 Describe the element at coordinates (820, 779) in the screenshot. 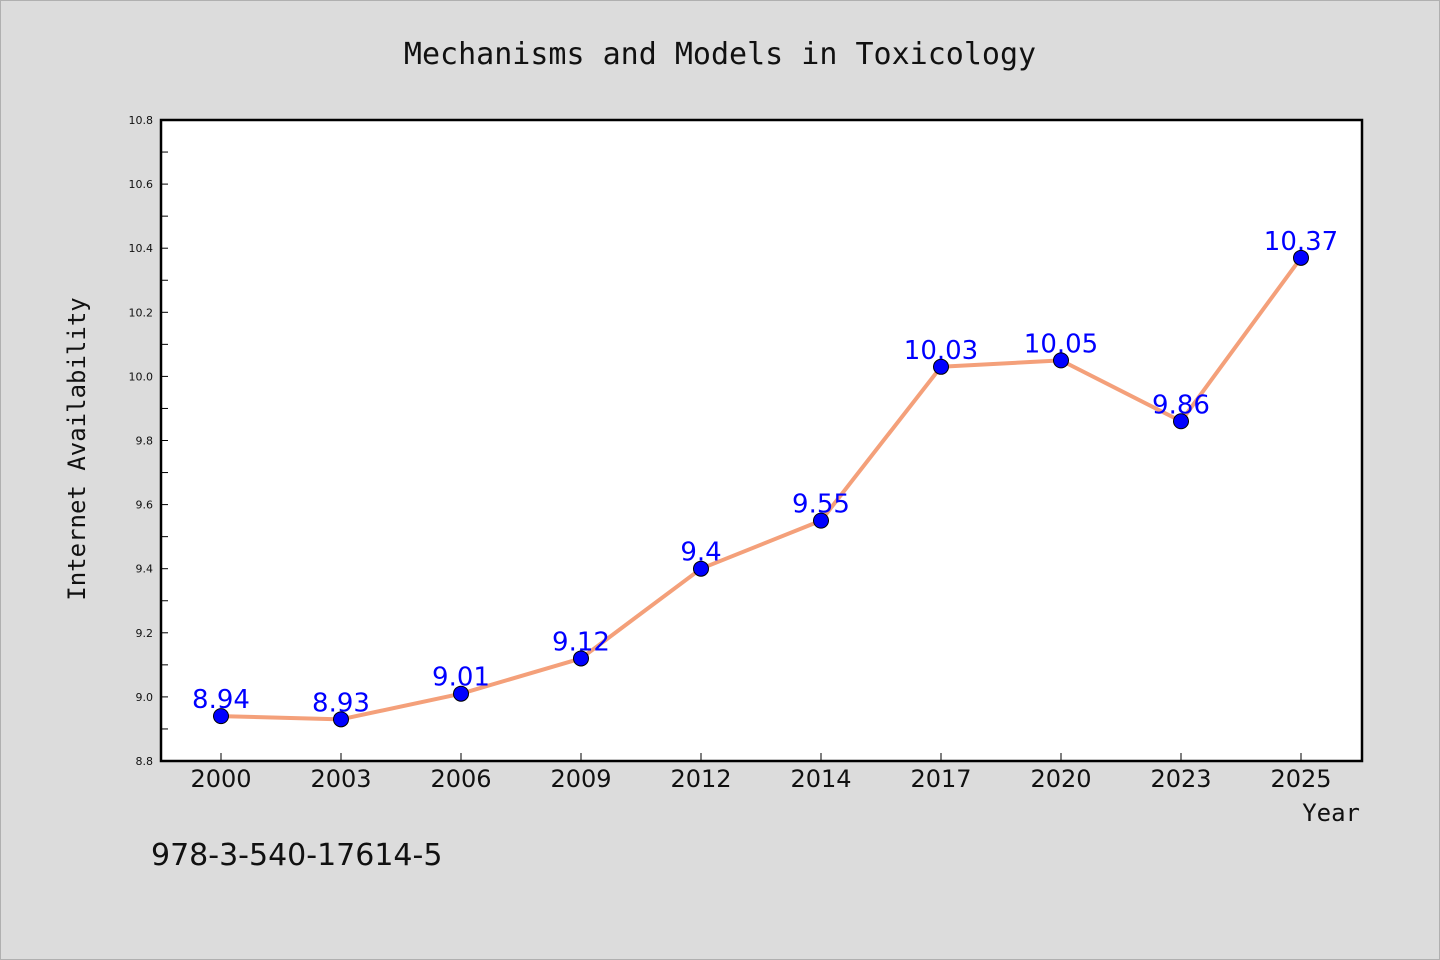

I see `x-tick-label: 2014` at that location.